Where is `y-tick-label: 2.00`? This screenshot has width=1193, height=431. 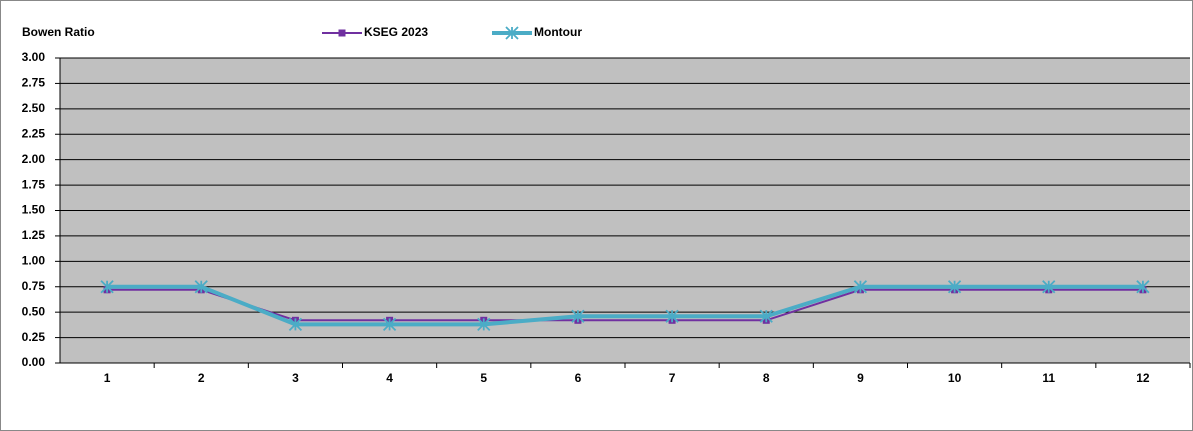
y-tick-label: 2.00 is located at coordinates (34, 159).